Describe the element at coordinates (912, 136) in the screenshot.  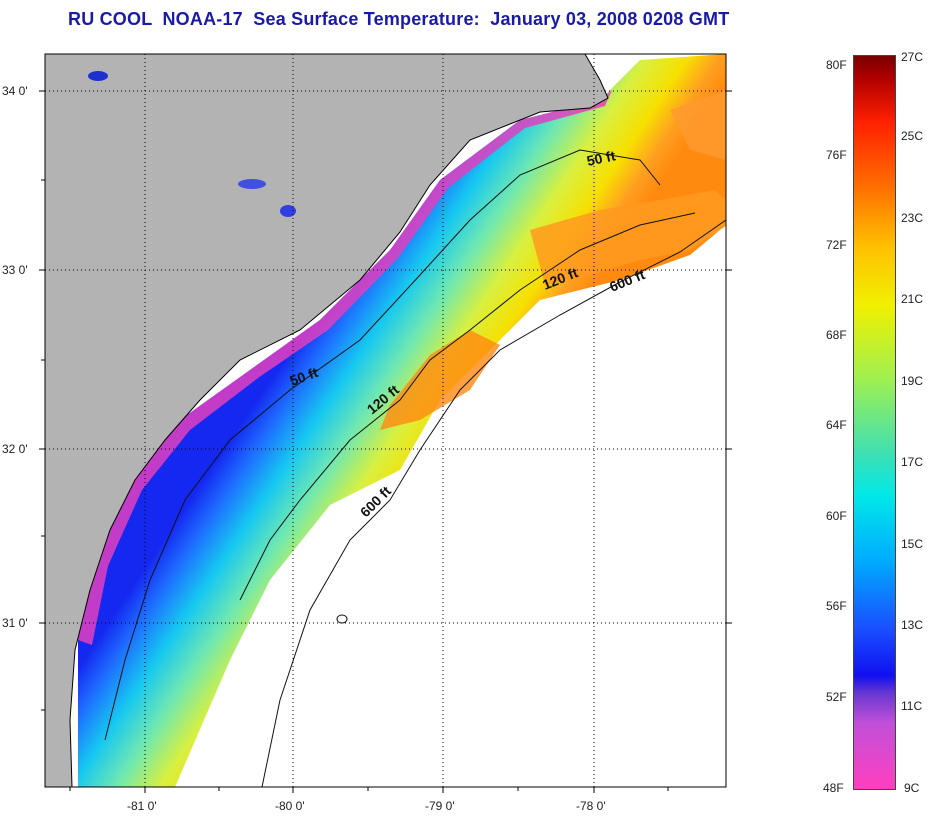
I see `colorbar-celsius-label: 25C` at that location.